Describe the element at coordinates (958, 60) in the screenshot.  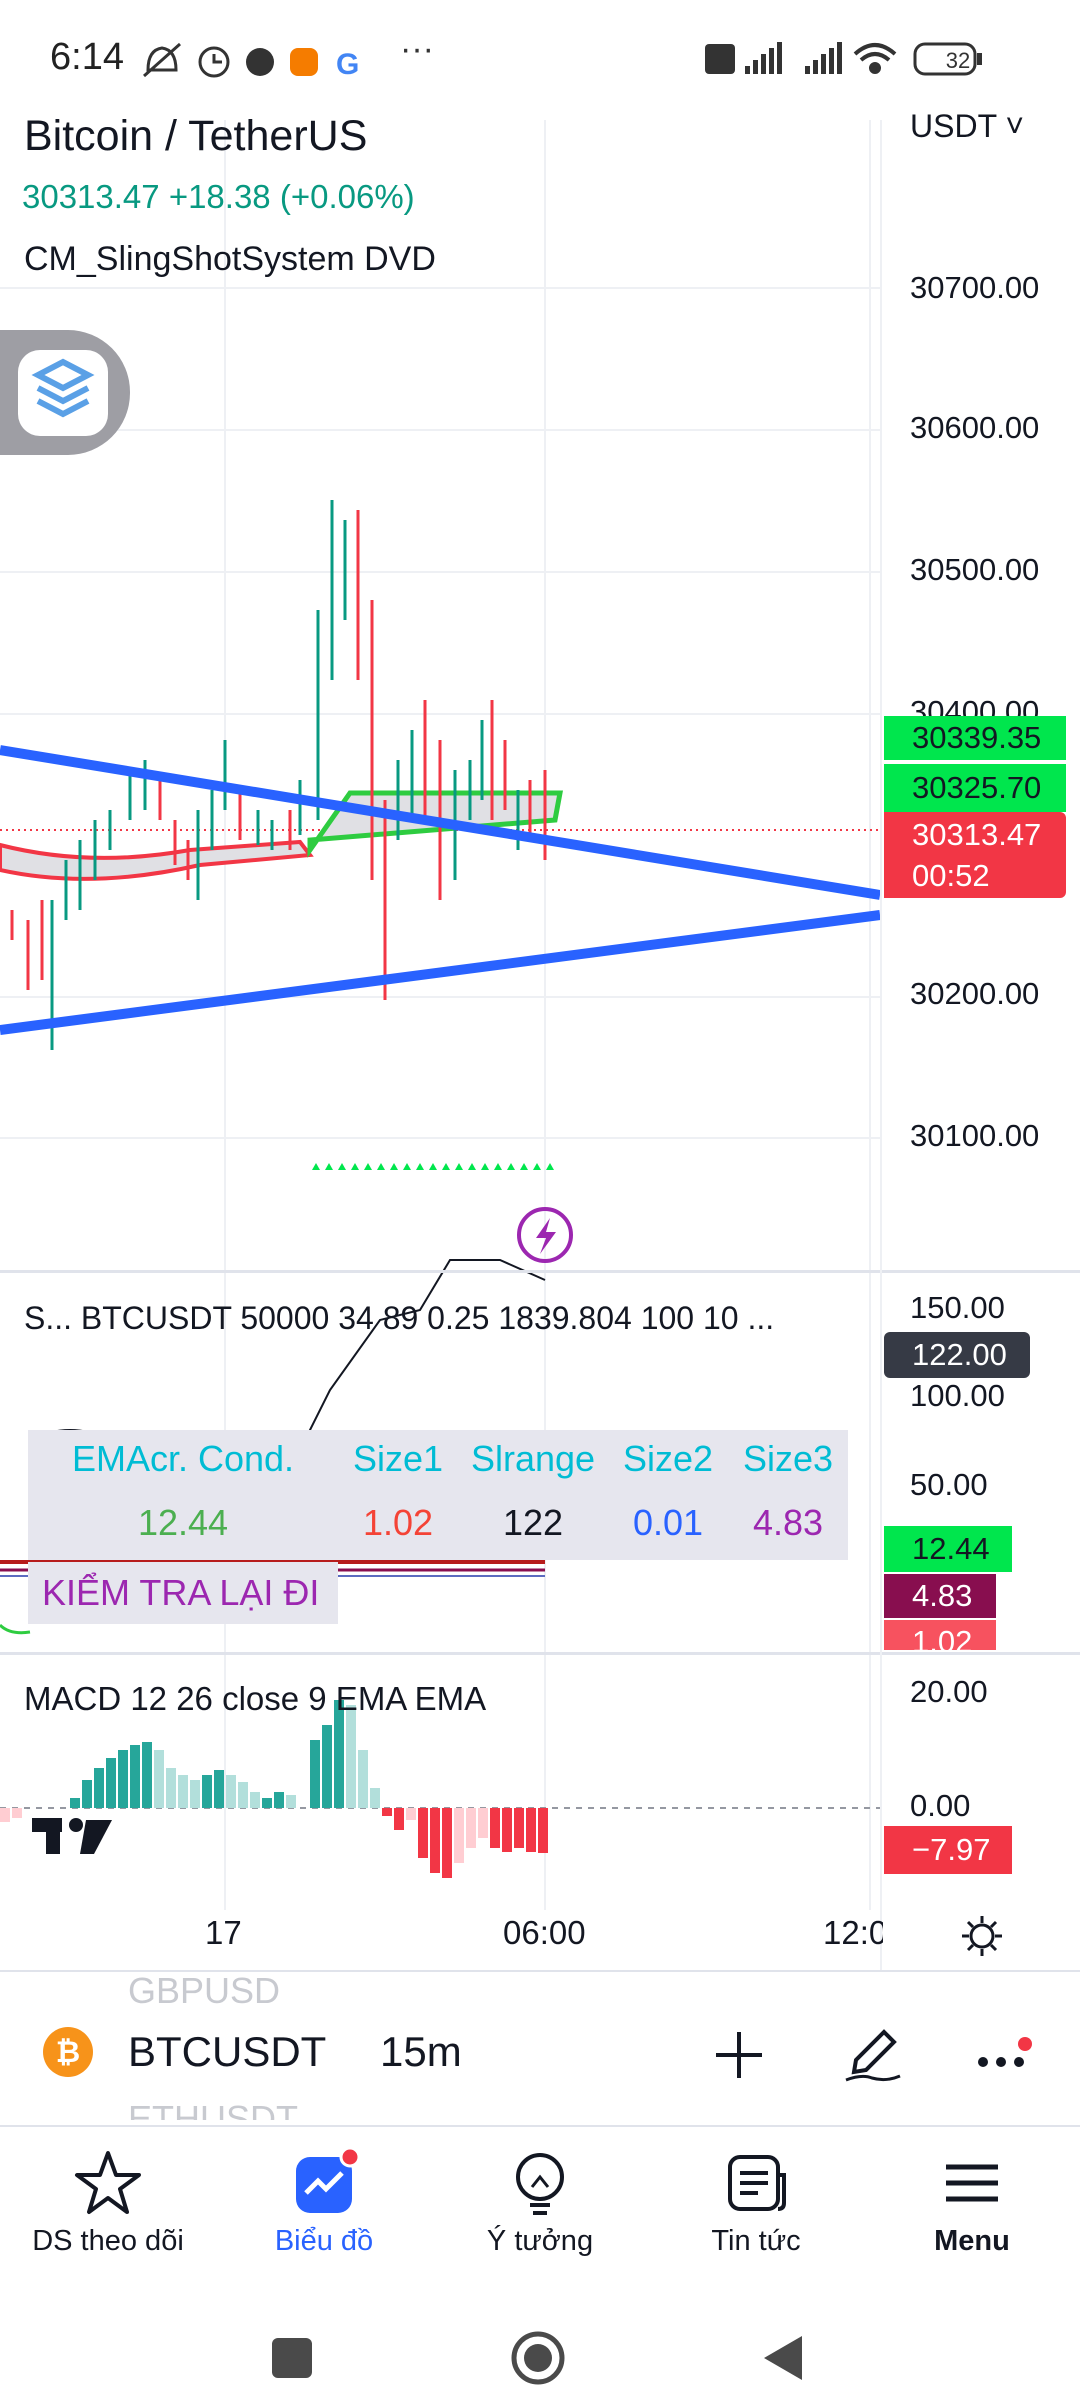
I see `battery-level: 32` at that location.